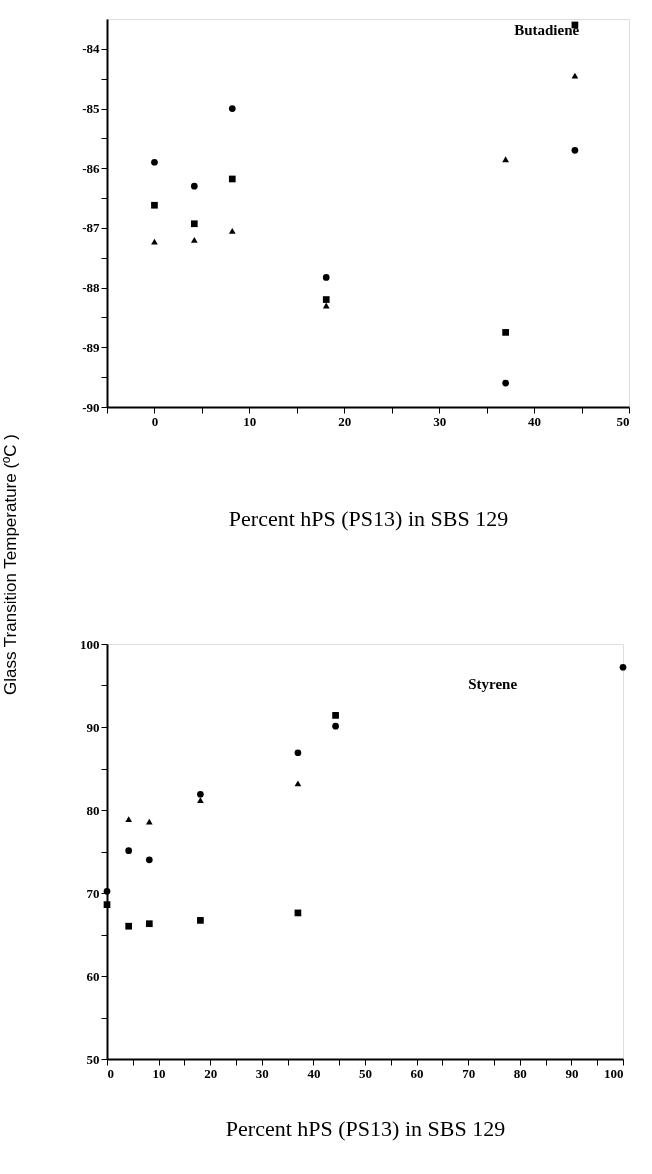 Image resolution: width=652 pixels, height=1174 pixels. I want to click on y-tick-label: -85, so click(91, 109).